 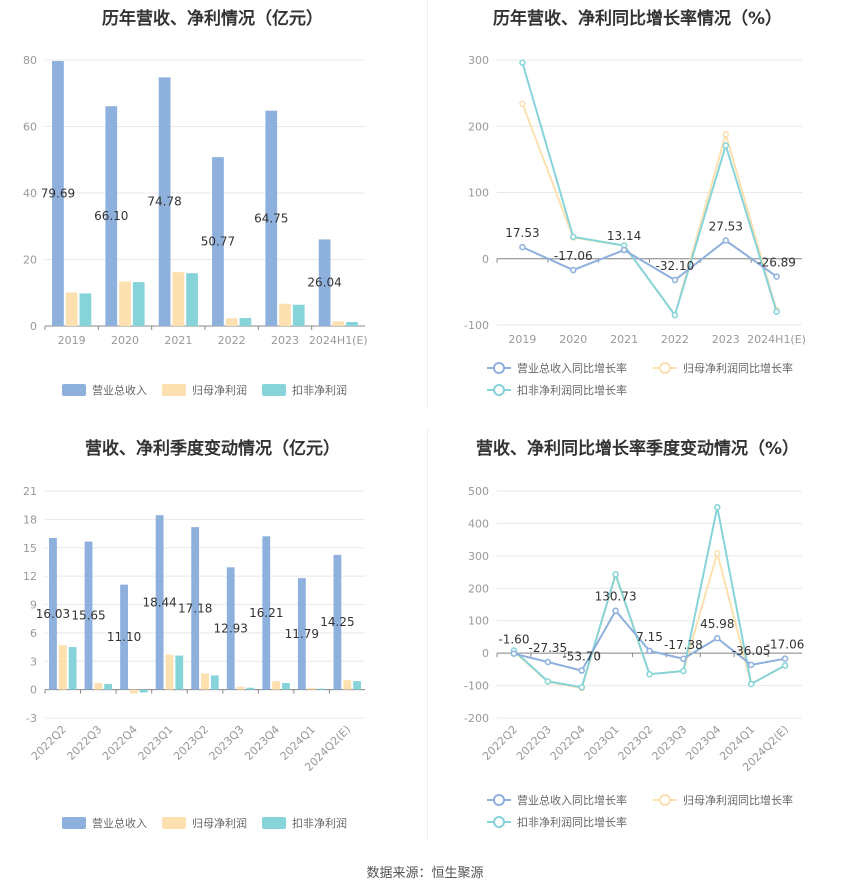 I want to click on y-tick-label: 6, so click(x=33, y=633).